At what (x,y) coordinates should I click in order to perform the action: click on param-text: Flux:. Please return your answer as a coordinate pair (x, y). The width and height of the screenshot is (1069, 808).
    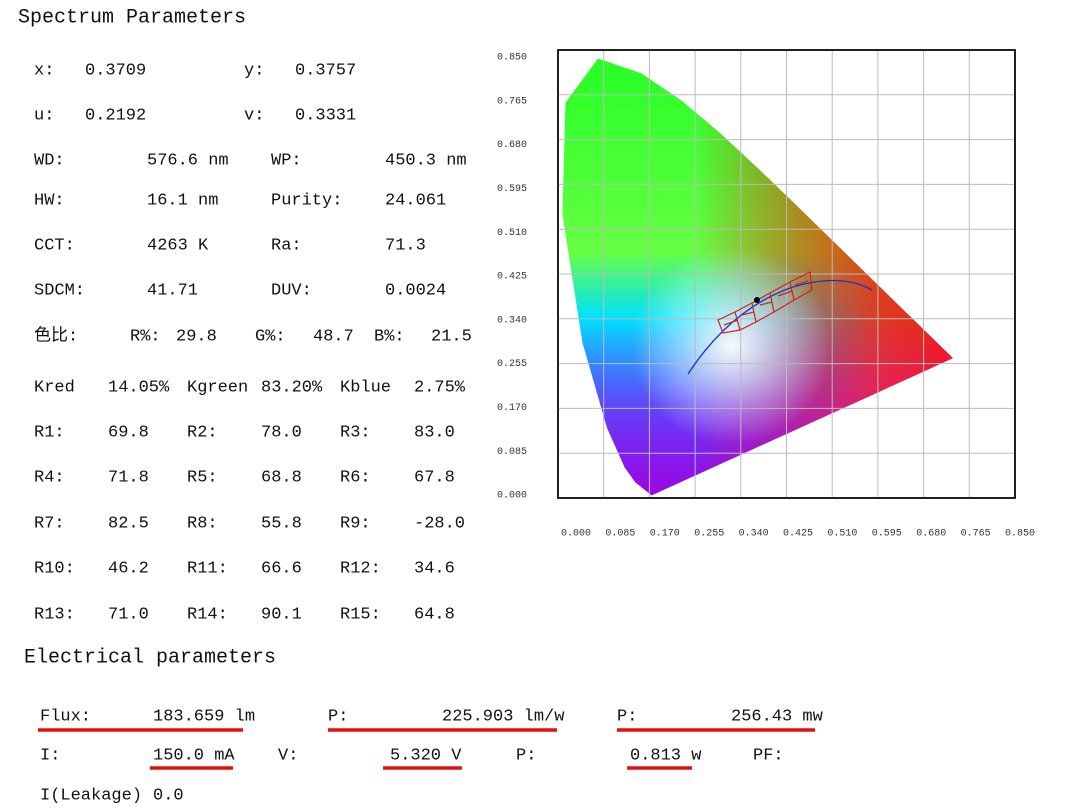
    Looking at the image, I should click on (65, 716).